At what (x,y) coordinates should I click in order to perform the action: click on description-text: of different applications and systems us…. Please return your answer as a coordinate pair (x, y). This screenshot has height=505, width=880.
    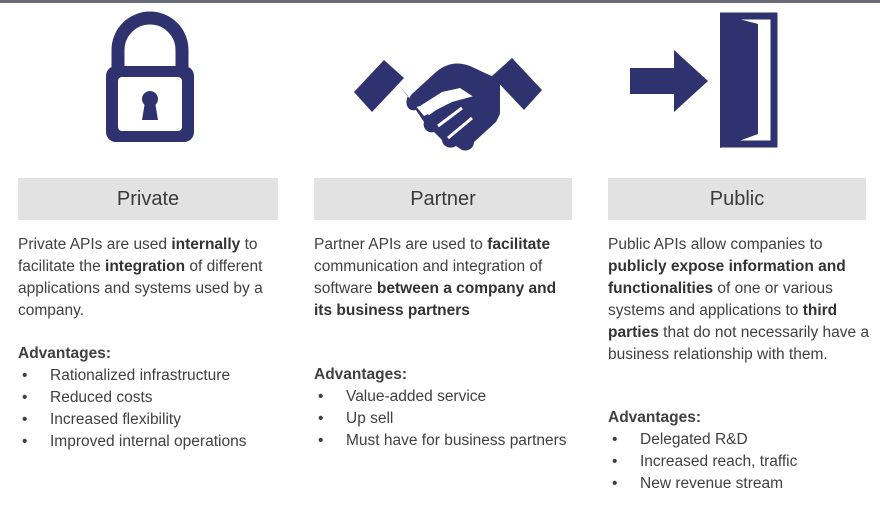
    Looking at the image, I should click on (140, 288).